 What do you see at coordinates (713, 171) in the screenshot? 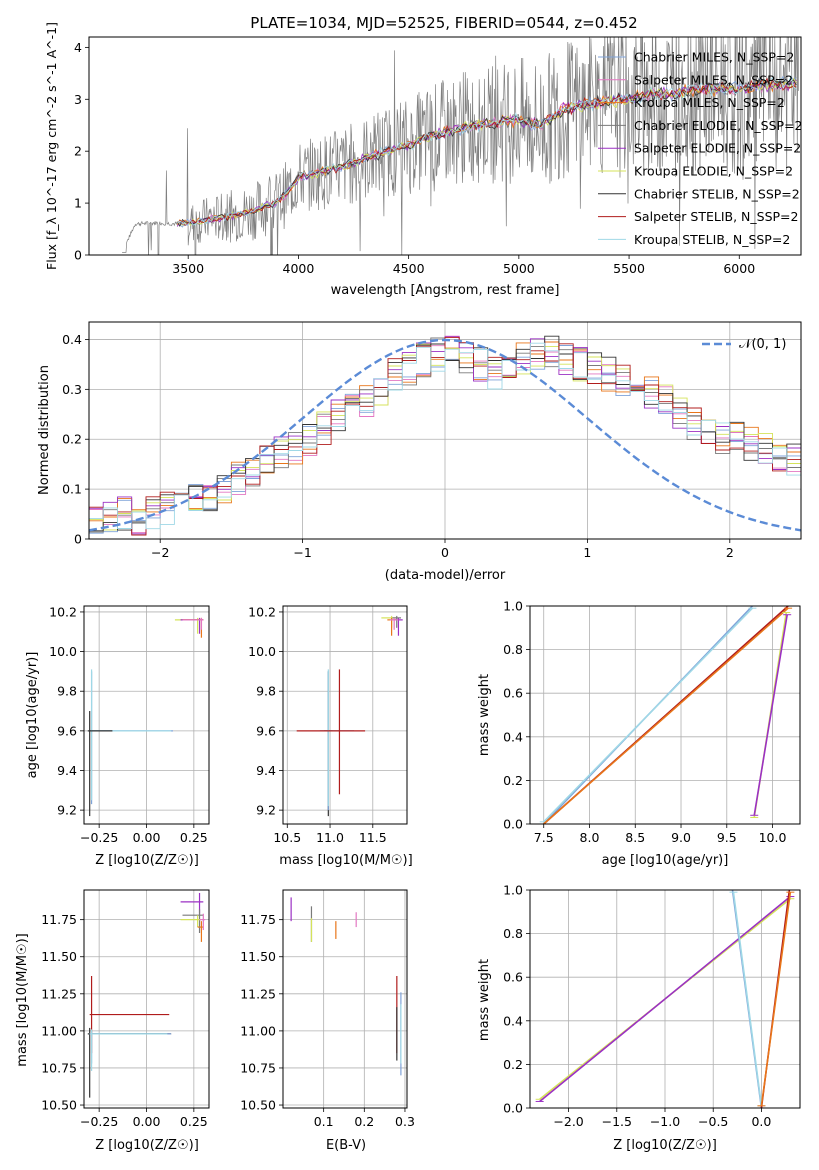
I see `legend-label: Kroupa ELODIE, N_SSP=2` at bounding box center [713, 171].